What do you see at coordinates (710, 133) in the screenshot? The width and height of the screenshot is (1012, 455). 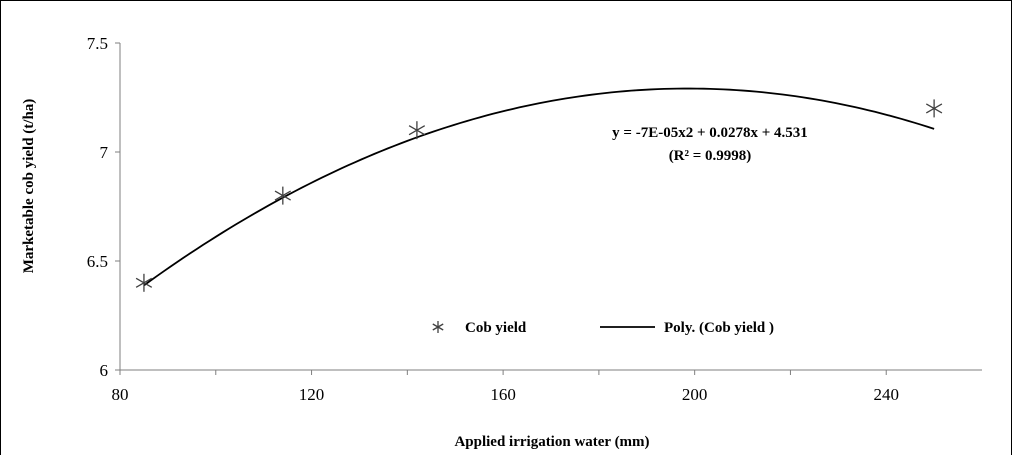 I see `equation-annotation: y = -7E-05x2 + 0.0278x + 4.531` at bounding box center [710, 133].